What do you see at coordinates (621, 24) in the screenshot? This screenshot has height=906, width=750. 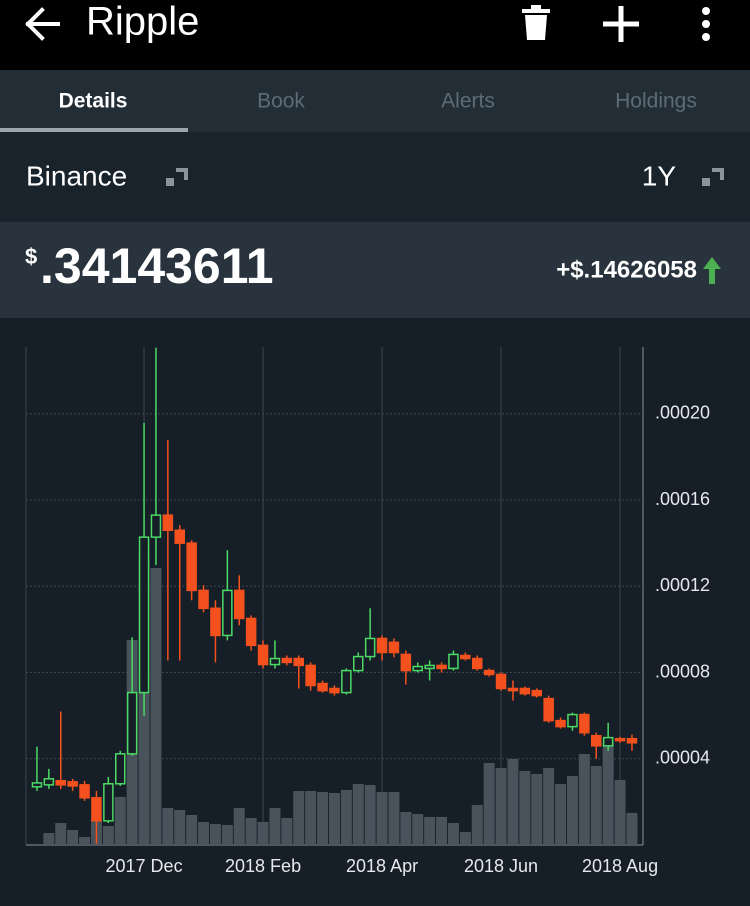 I see `add-button` at bounding box center [621, 24].